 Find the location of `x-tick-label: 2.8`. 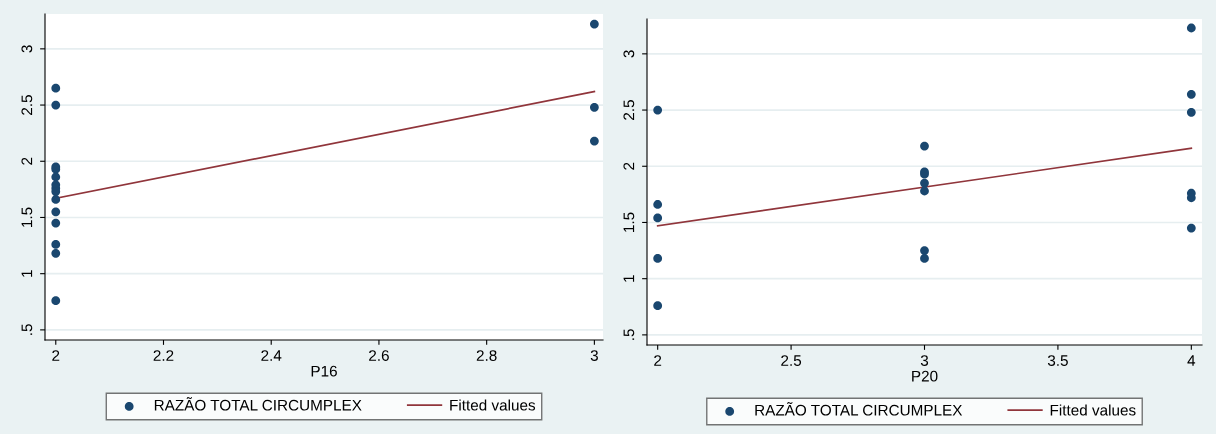

x-tick-label: 2.8 is located at coordinates (486, 355).